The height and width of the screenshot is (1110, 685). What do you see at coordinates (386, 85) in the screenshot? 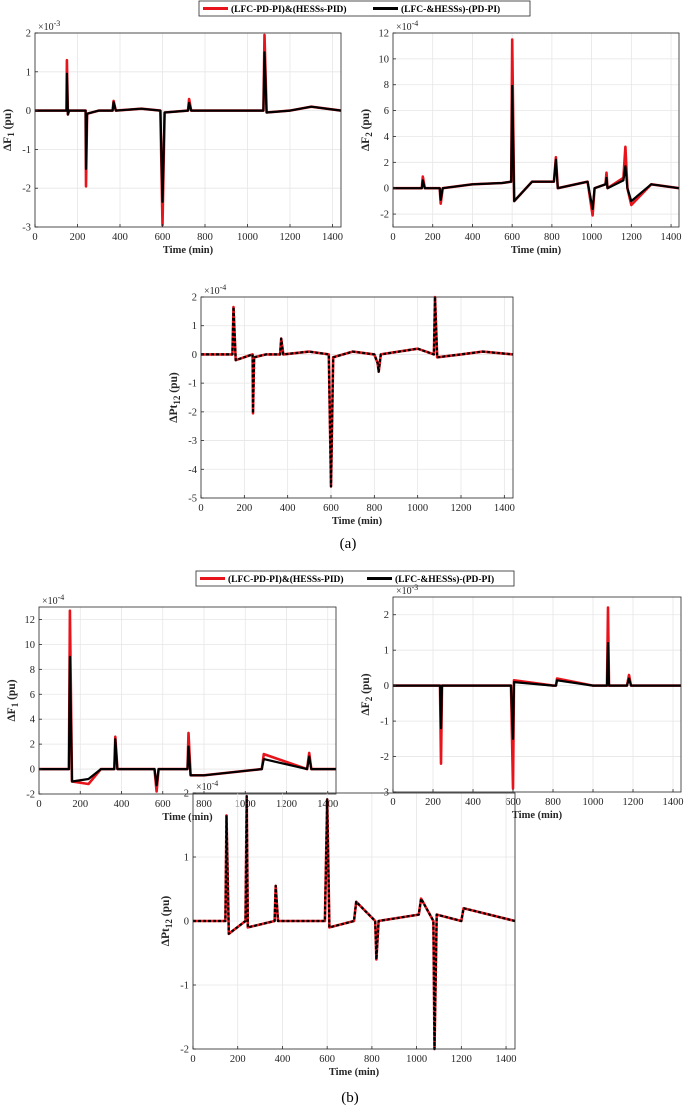
I see `y-tick-label: 8` at bounding box center [386, 85].